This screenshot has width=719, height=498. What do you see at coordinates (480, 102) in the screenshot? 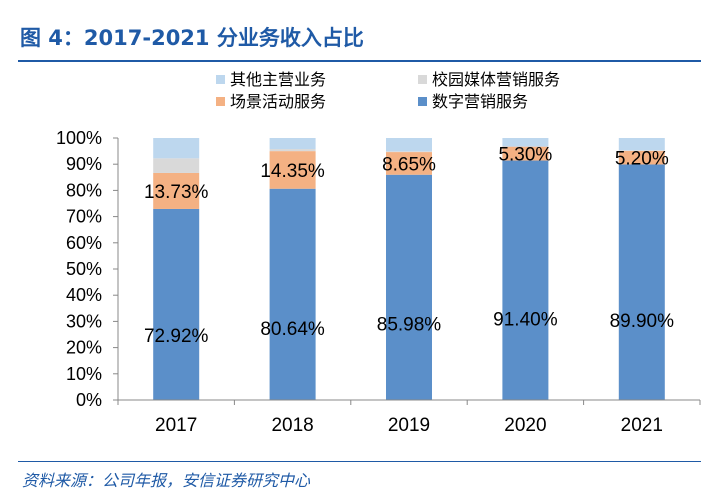
I see `legend-label: 数字营销服务` at bounding box center [480, 102].